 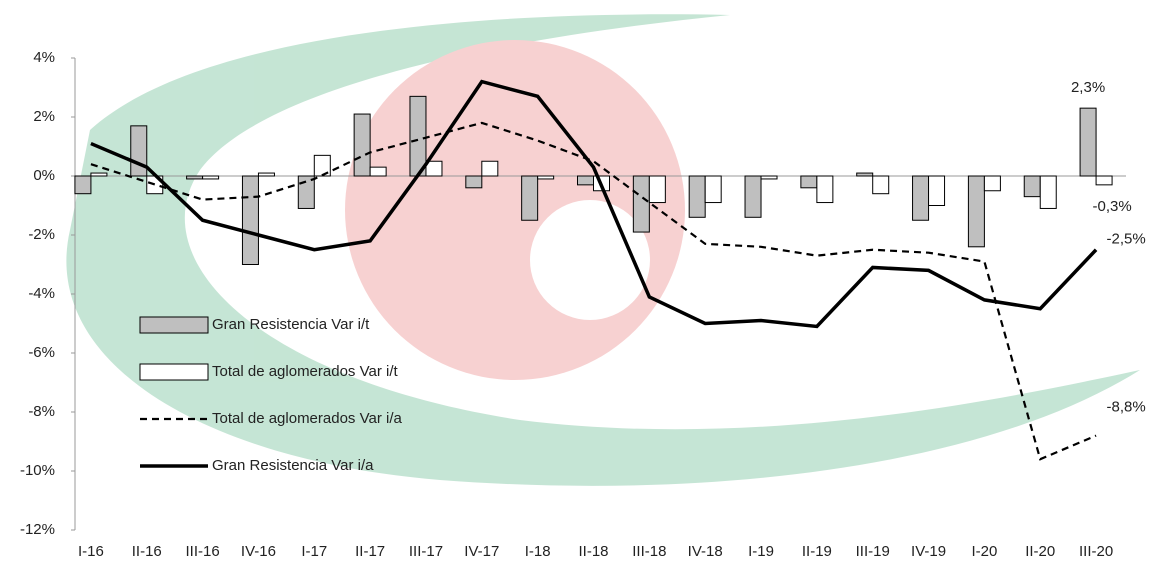 What do you see at coordinates (1096, 551) in the screenshot?
I see `x-tick-label: III-20` at bounding box center [1096, 551].